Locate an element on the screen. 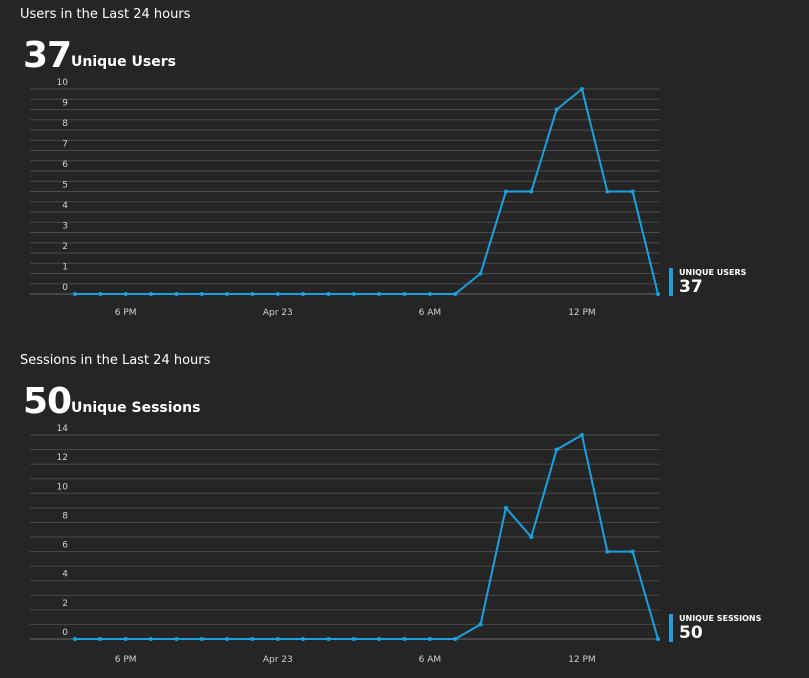  users-legend-label: UNIQUE USERS is located at coordinates (713, 272).